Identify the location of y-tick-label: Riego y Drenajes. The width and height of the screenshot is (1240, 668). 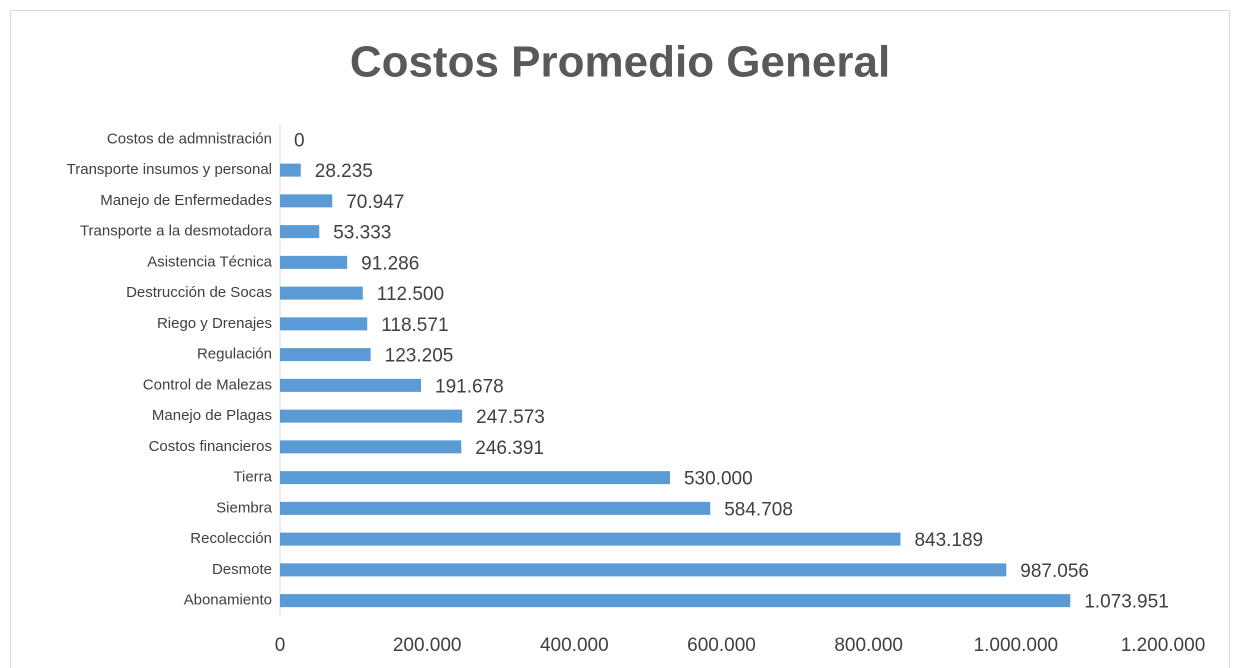
(214, 323).